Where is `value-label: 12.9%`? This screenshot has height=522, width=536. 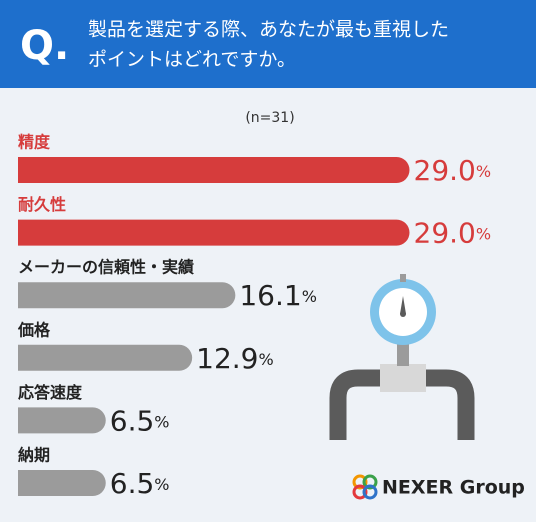
value-label: 12.9% is located at coordinates (235, 358).